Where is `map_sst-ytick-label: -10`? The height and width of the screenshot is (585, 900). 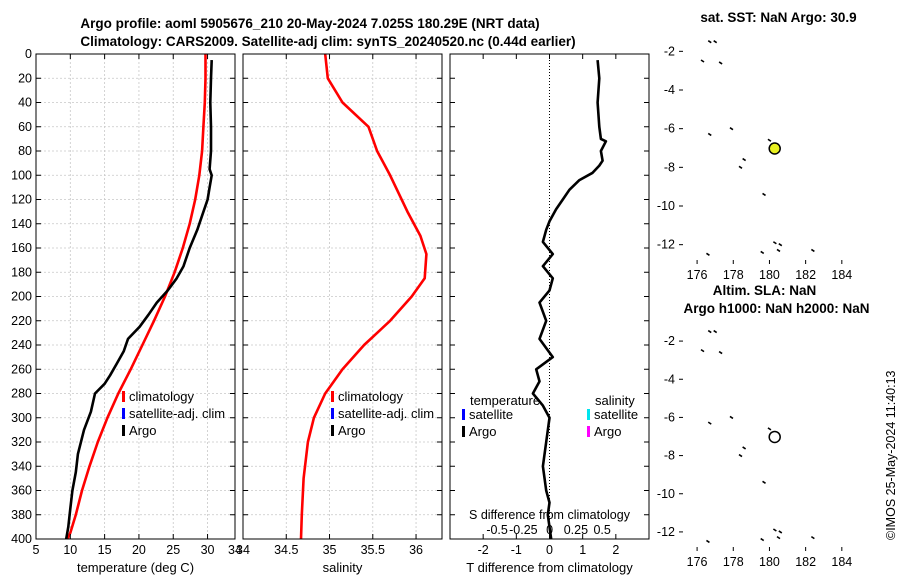 map_sst-ytick-label: -10 is located at coordinates (666, 206).